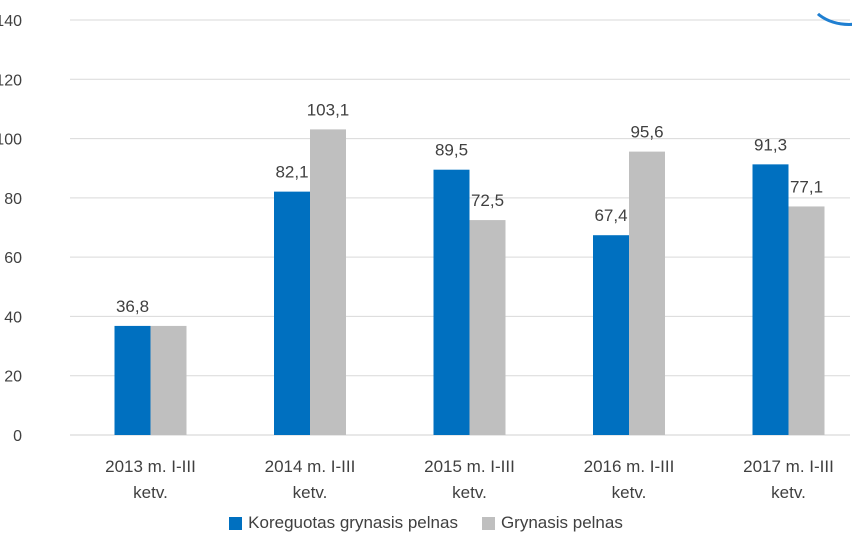 This screenshot has height=536, width=852. Describe the element at coordinates (328, 109) in the screenshot. I see `data-label: 103,1` at that location.